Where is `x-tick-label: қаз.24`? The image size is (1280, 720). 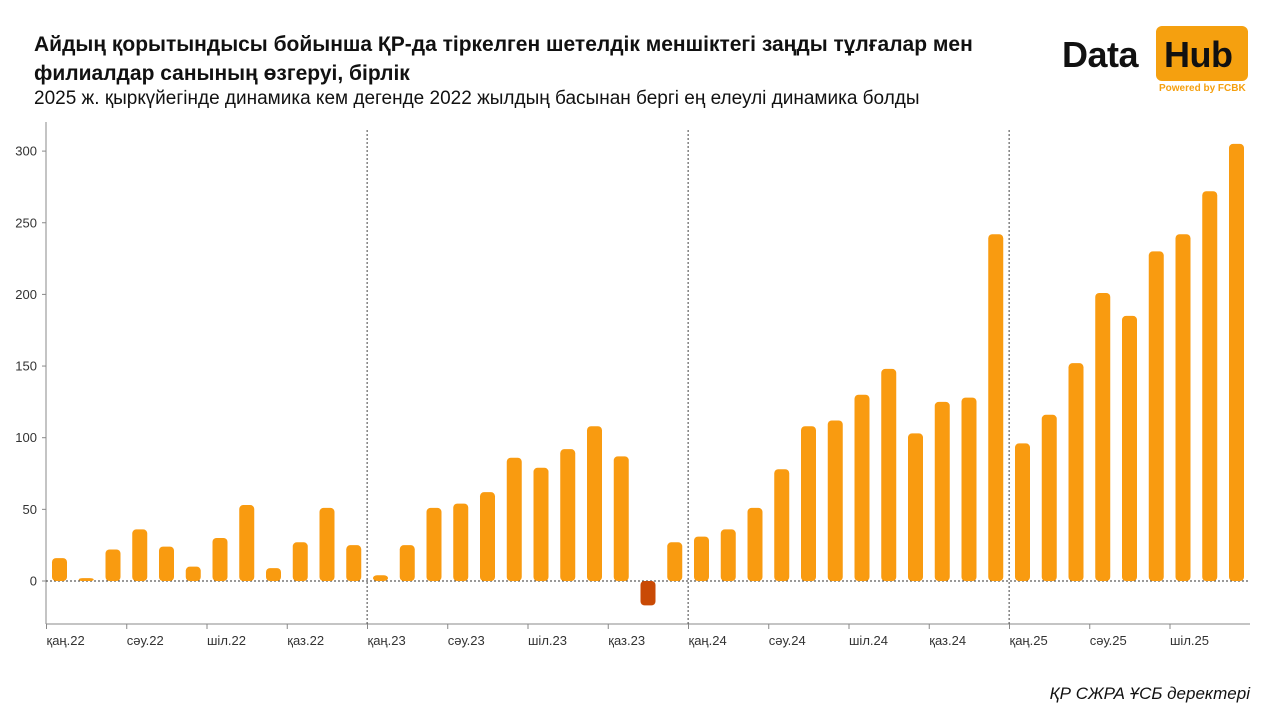
x-tick-label: қаз.24 is located at coordinates (947, 640).